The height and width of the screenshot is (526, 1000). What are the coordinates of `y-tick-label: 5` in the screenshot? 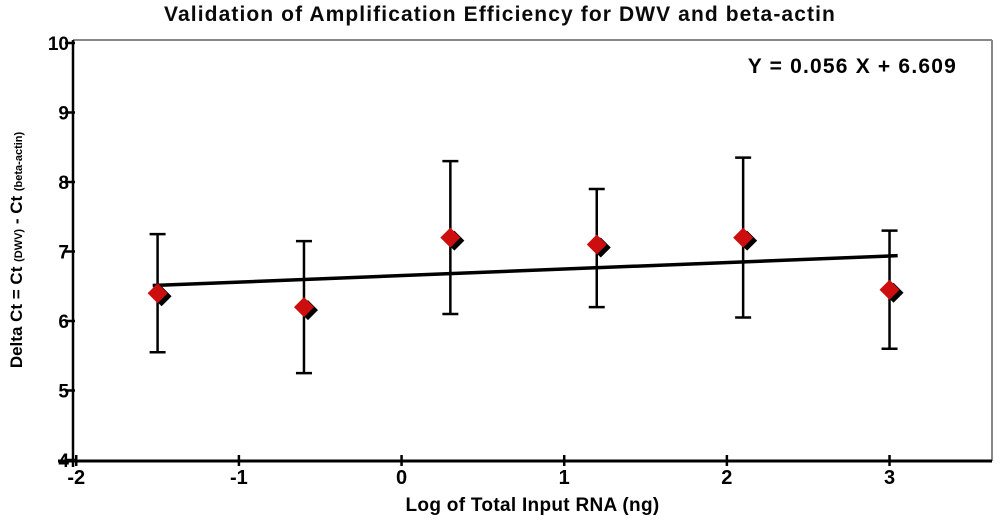 It's located at (63, 392).